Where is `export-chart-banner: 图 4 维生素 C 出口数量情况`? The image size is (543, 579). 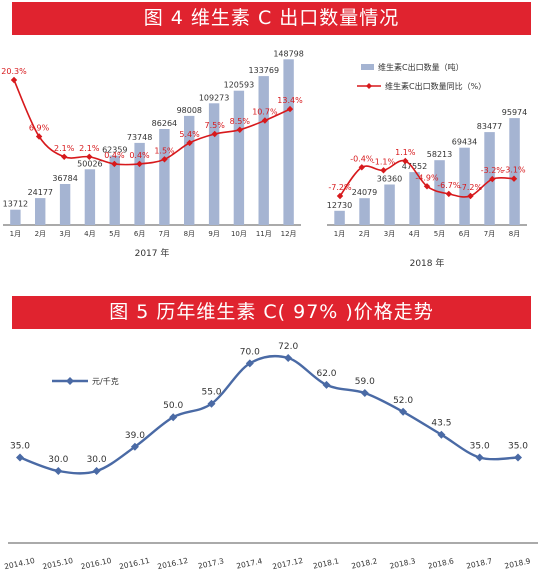 export-chart-banner: 图 4 维生素 C 出口数量情况 is located at coordinates (271, 18).